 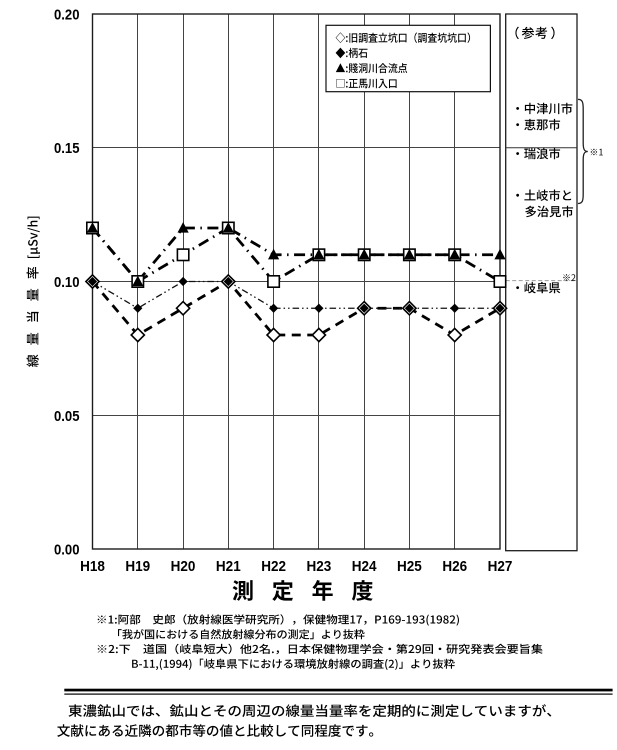 What do you see at coordinates (67, 550) in the screenshot?
I see `svg-text: 0.00` at bounding box center [67, 550].